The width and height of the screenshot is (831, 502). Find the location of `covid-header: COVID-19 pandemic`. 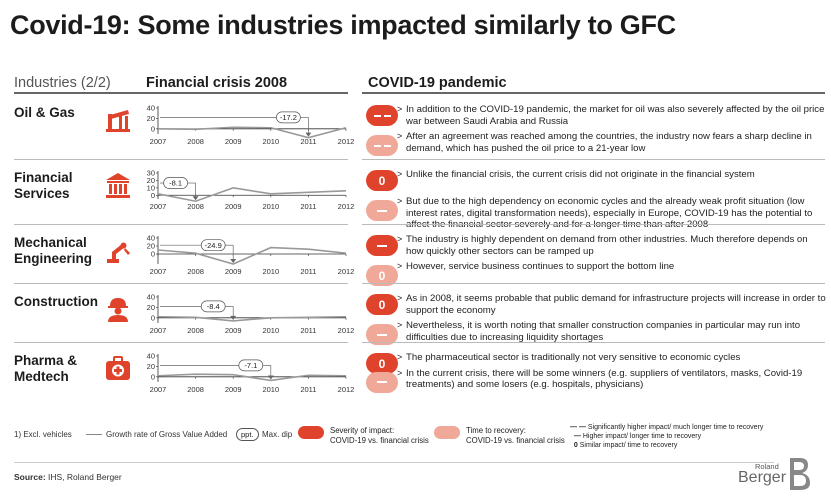

covid-header: COVID-19 pandemic is located at coordinates (437, 83).